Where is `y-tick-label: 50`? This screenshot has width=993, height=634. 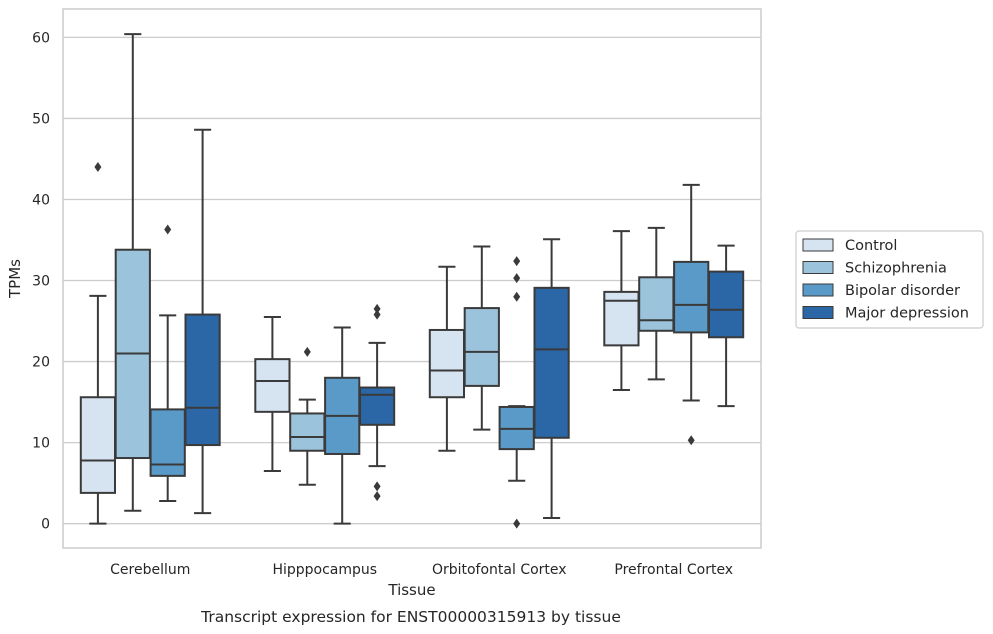
y-tick-label: 50 is located at coordinates (41, 119).